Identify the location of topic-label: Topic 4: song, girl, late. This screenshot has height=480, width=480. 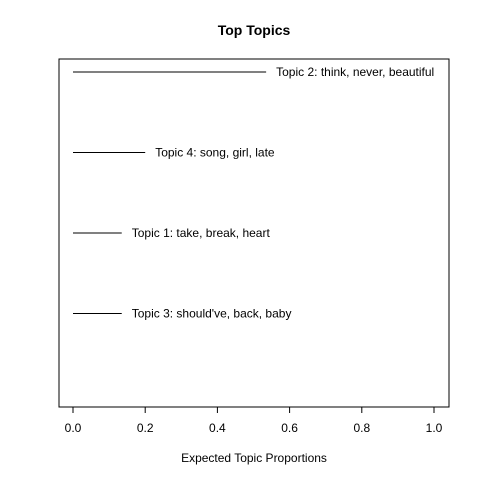
(215, 153).